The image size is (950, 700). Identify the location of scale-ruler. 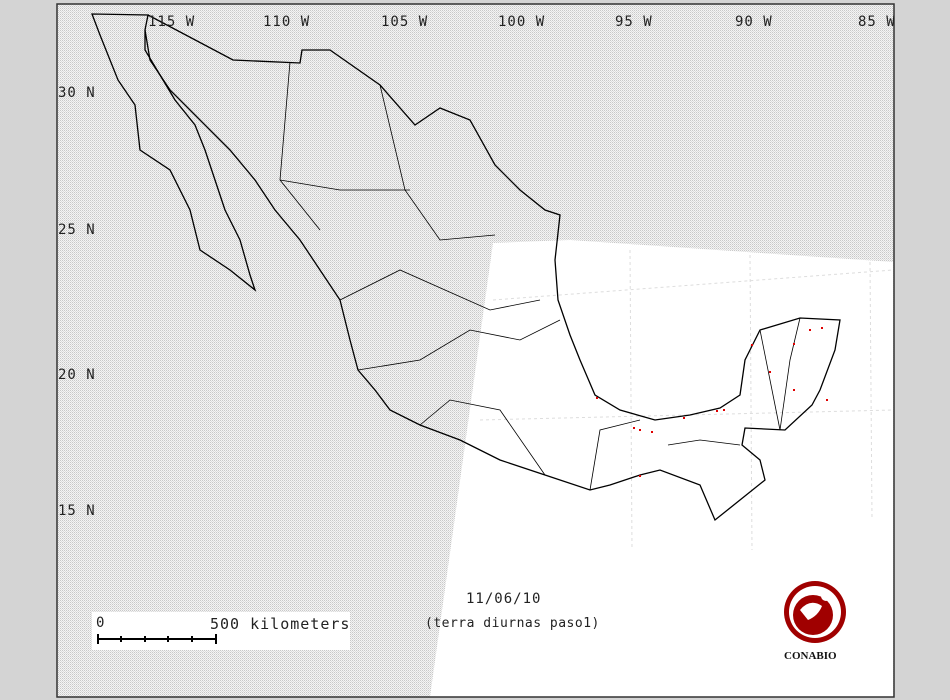
(157, 639).